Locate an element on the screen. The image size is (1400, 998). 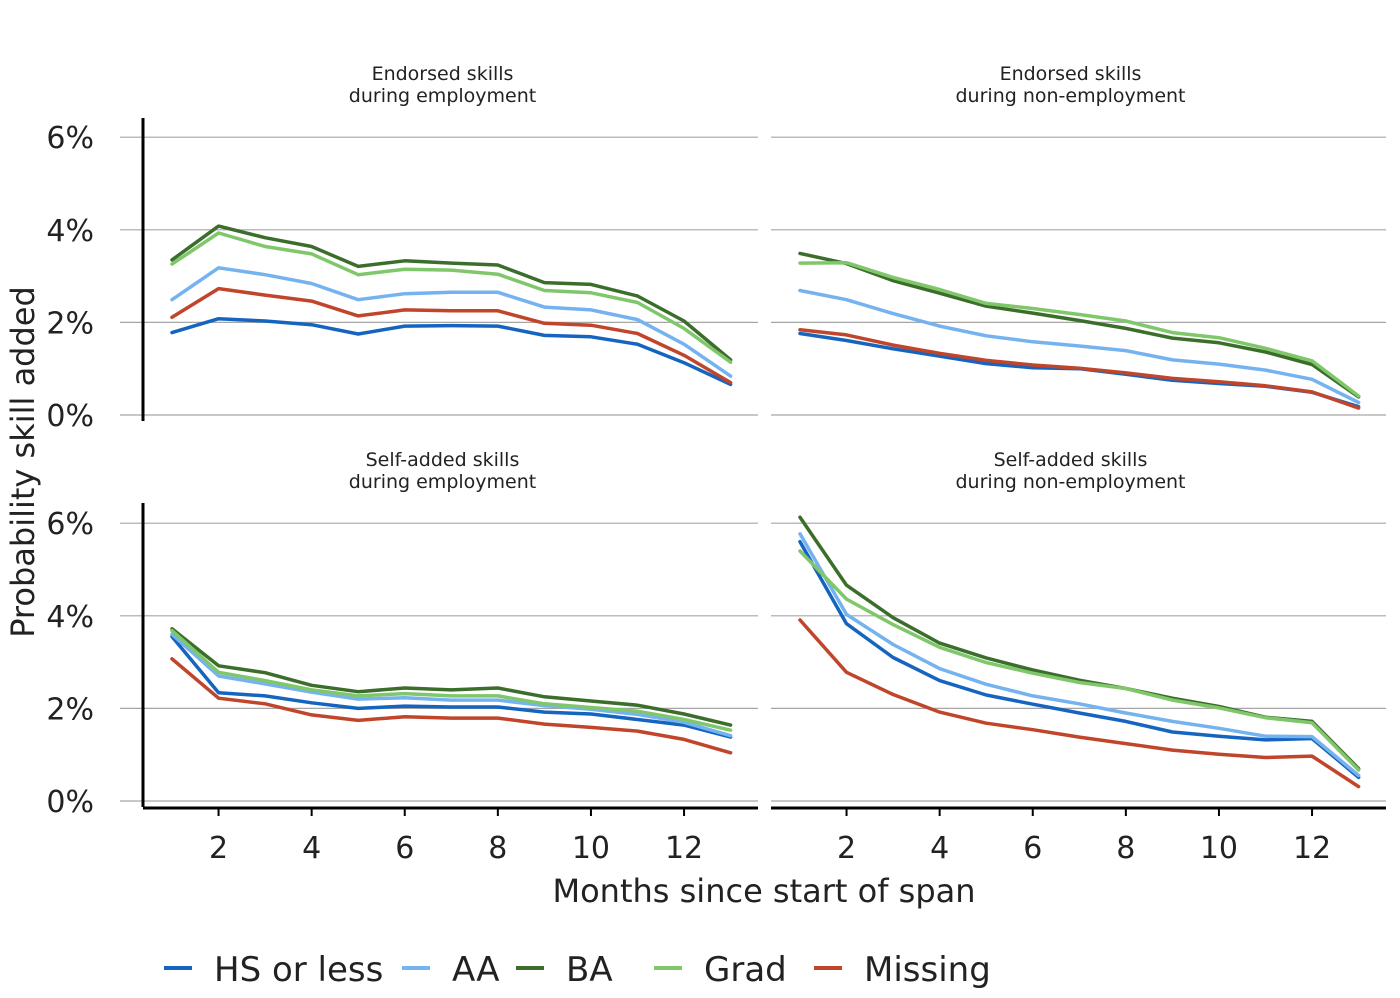
legend-label: BA is located at coordinates (589, 970).